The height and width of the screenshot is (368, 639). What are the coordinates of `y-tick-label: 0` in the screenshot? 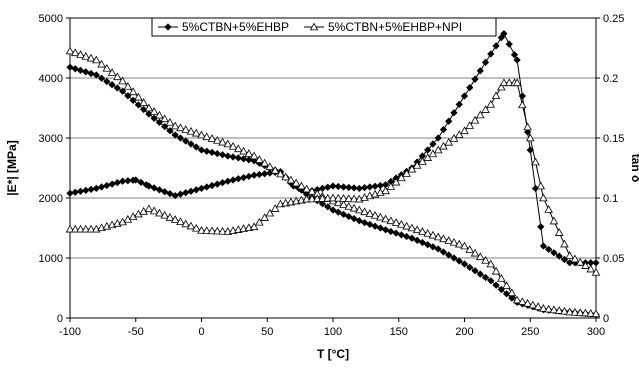 It's located at (60, 319).